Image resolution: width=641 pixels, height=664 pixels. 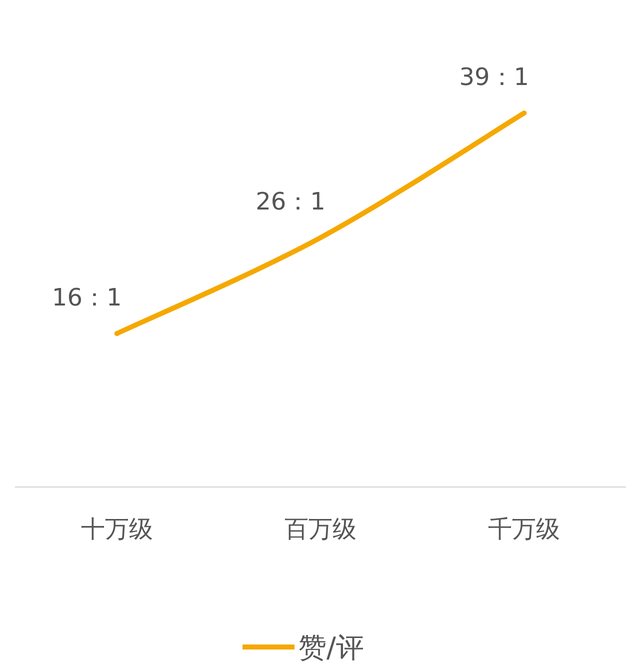 I want to click on data-label: 26：1, so click(x=291, y=202).